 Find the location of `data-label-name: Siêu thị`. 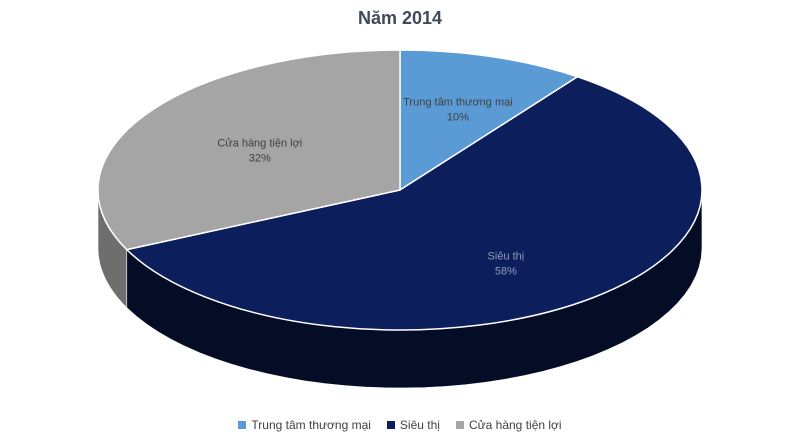

data-label-name: Siêu thị is located at coordinates (506, 256).